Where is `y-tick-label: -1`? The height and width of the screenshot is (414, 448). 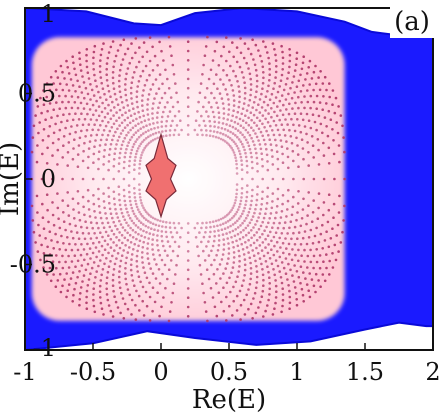 y-tick-label: -1 is located at coordinates (44, 348).